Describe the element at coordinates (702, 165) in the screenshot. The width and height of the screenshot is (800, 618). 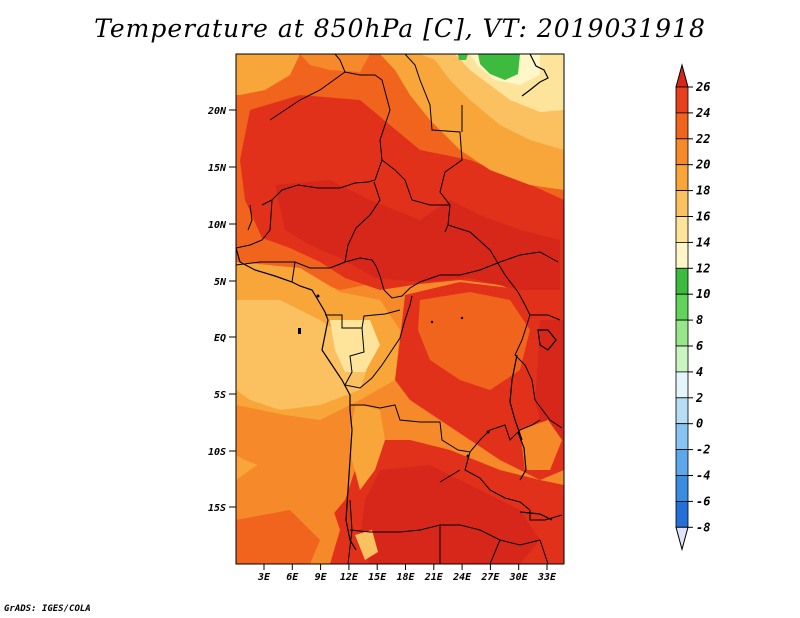
I see `colorbar-label: 20` at that location.